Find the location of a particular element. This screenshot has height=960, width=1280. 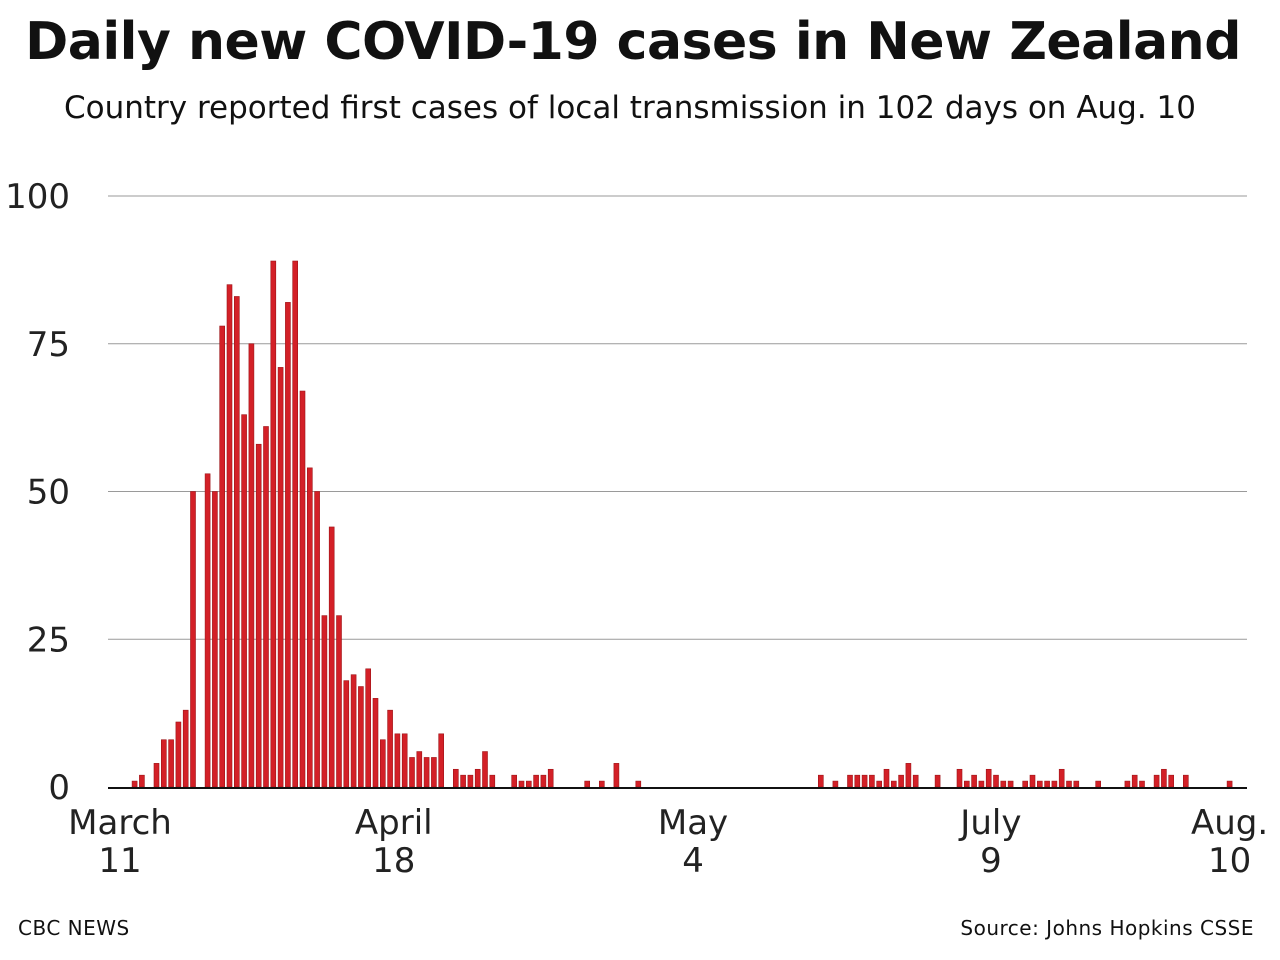

x-tick-label-month: March is located at coordinates (120, 823).